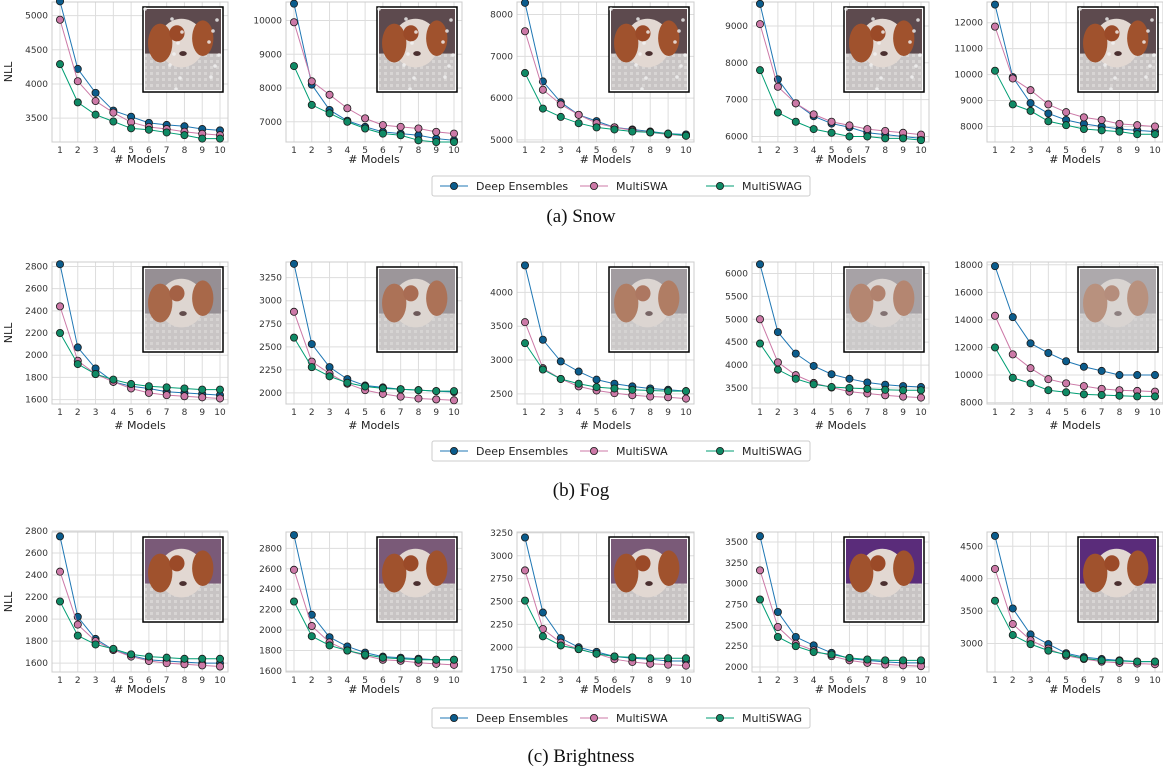 Image resolution: width=1163 pixels, height=771 pixels. What do you see at coordinates (8, 601) in the screenshot?
I see `y-axis-label: NLL` at bounding box center [8, 601].